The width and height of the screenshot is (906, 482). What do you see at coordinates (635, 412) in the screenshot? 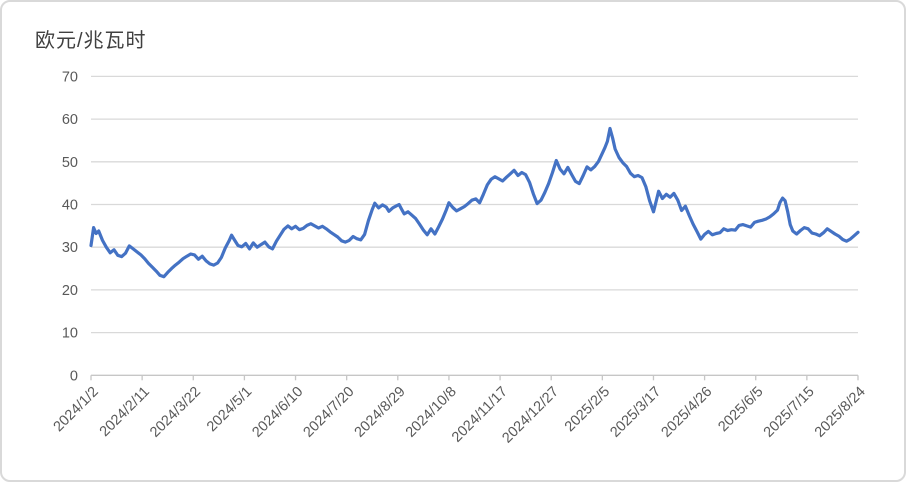
I see `x-axis-label: 2025/3/17` at bounding box center [635, 412].